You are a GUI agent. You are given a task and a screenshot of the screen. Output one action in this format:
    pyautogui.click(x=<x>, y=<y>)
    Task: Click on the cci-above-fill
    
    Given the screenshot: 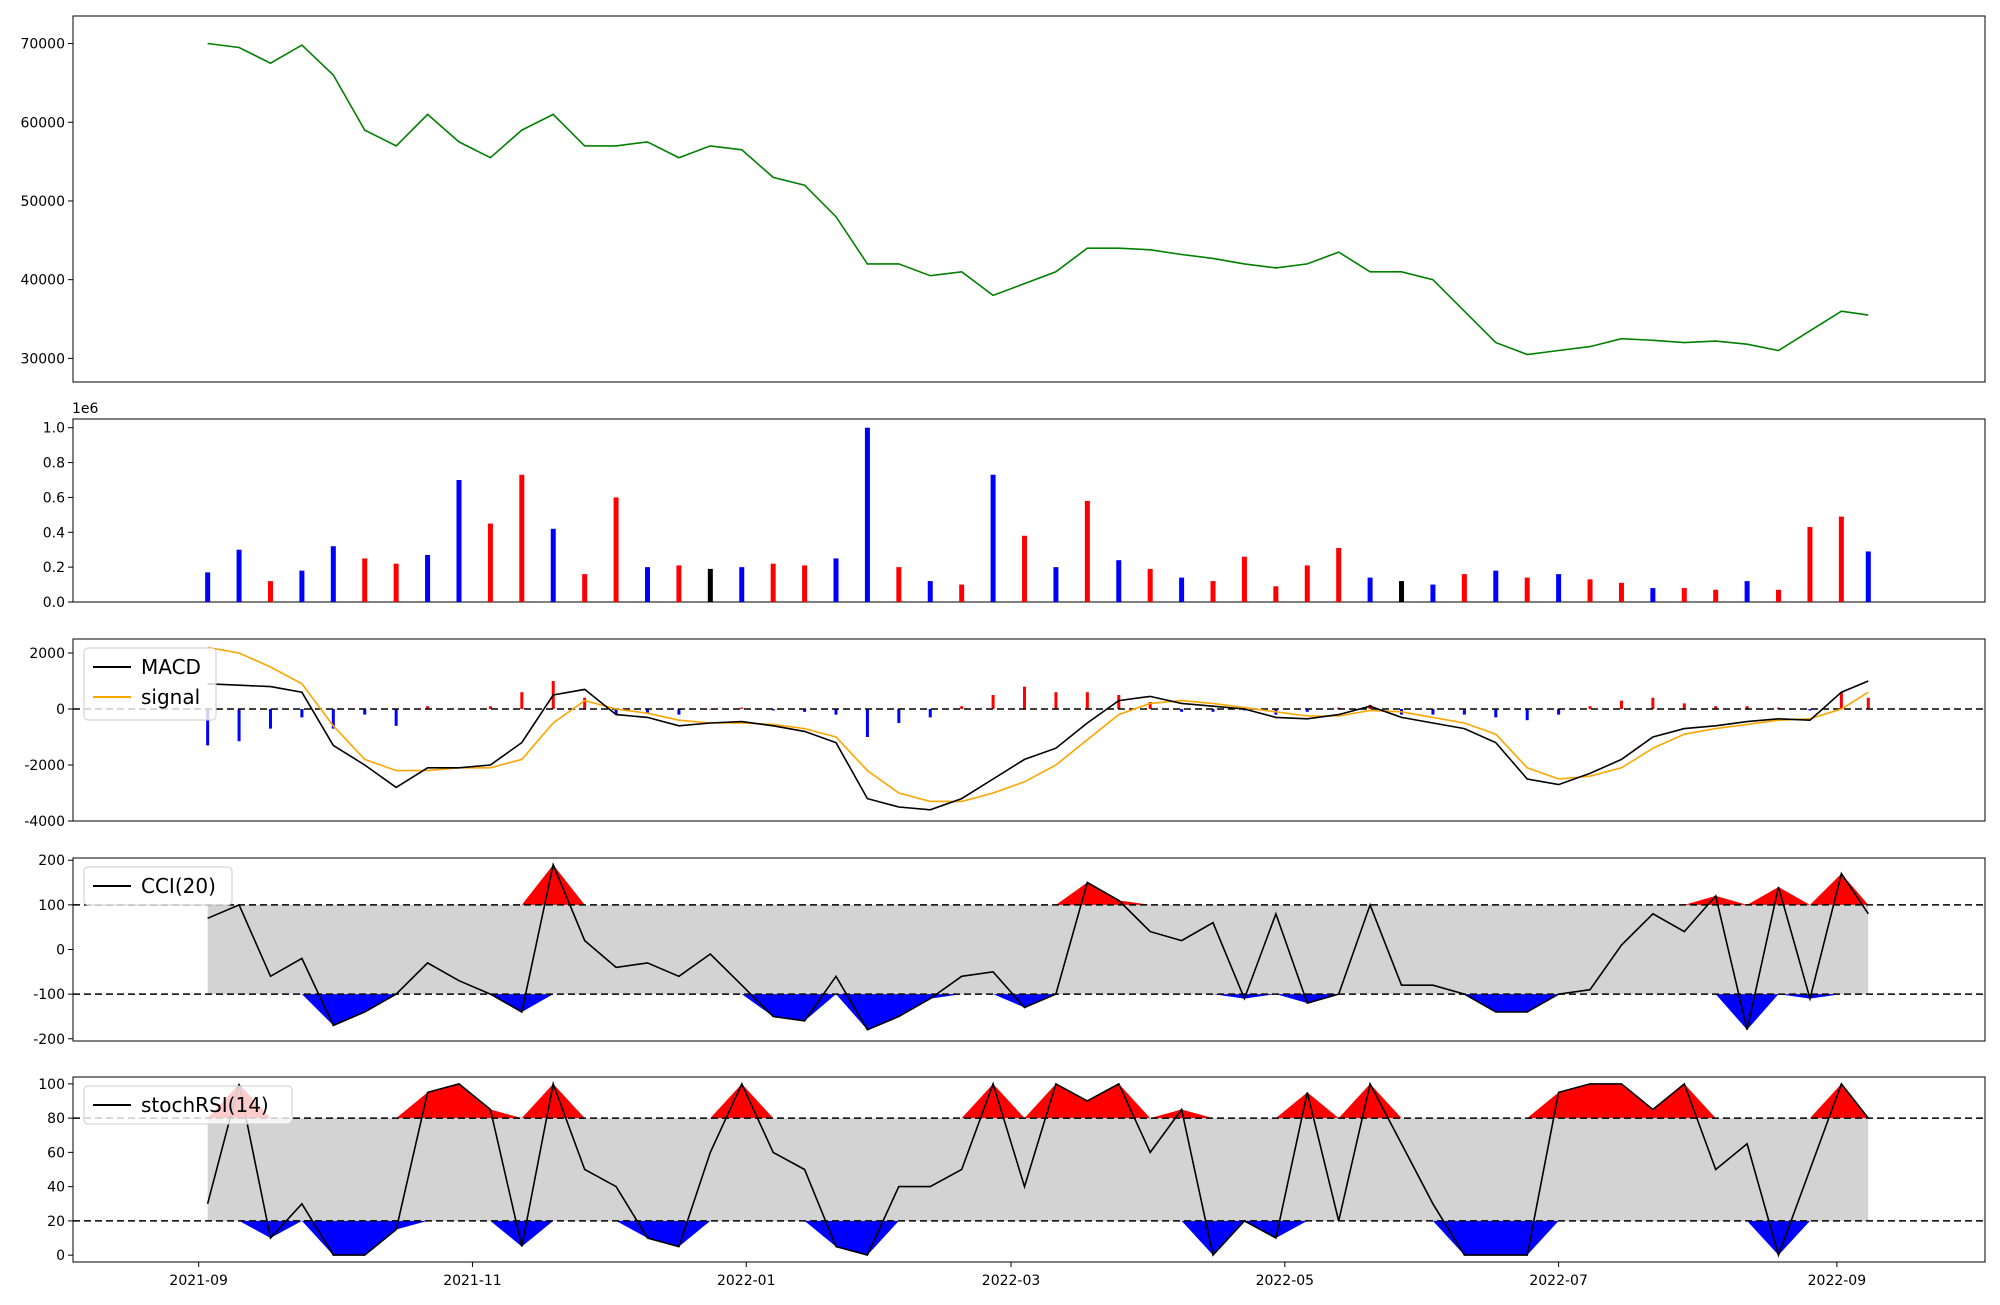 What is the action you would take?
    pyautogui.click(x=1038, y=884)
    